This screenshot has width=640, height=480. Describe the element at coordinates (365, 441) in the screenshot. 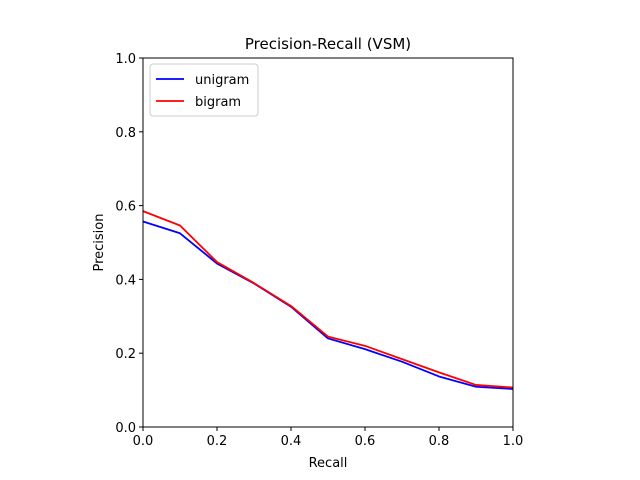

I see `x-tick-label: 0.6` at that location.